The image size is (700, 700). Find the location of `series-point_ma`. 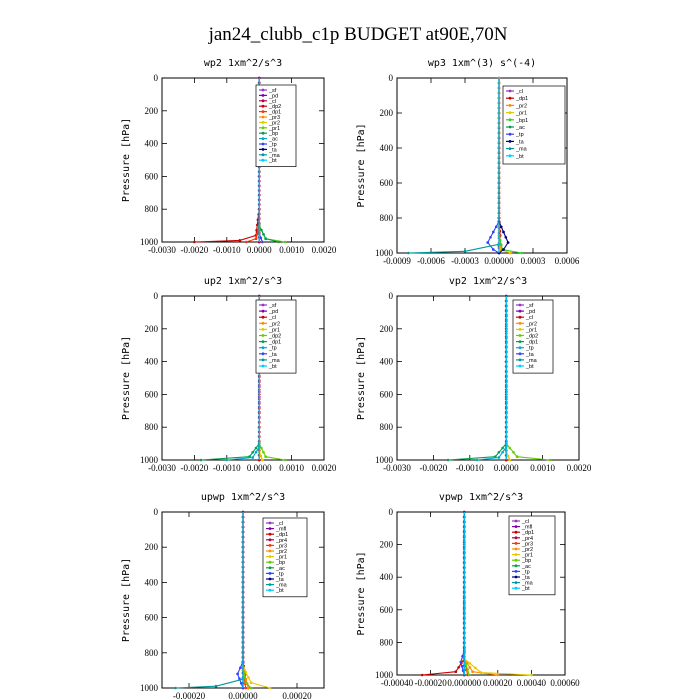

series-point_ma is located at coordinates (175, 688).